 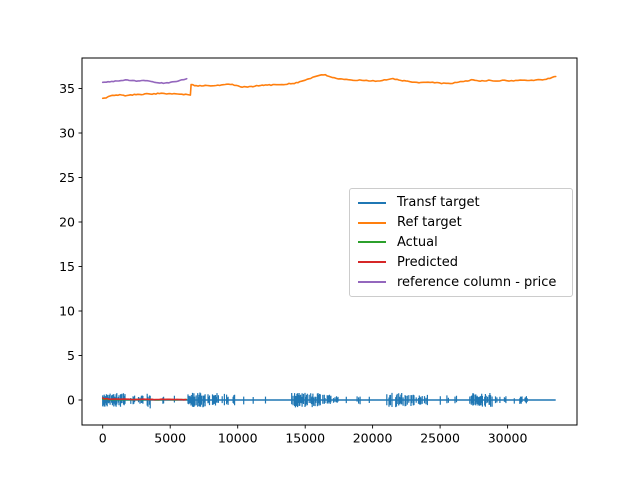 I want to click on legend-entry: Predicted, so click(x=461, y=262).